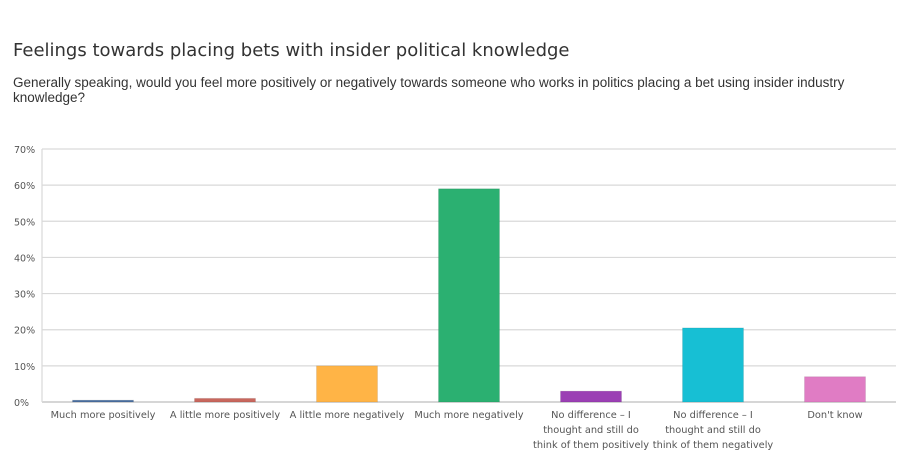 The height and width of the screenshot is (468, 921). I want to click on y-tick-label: 0%, so click(21, 403).